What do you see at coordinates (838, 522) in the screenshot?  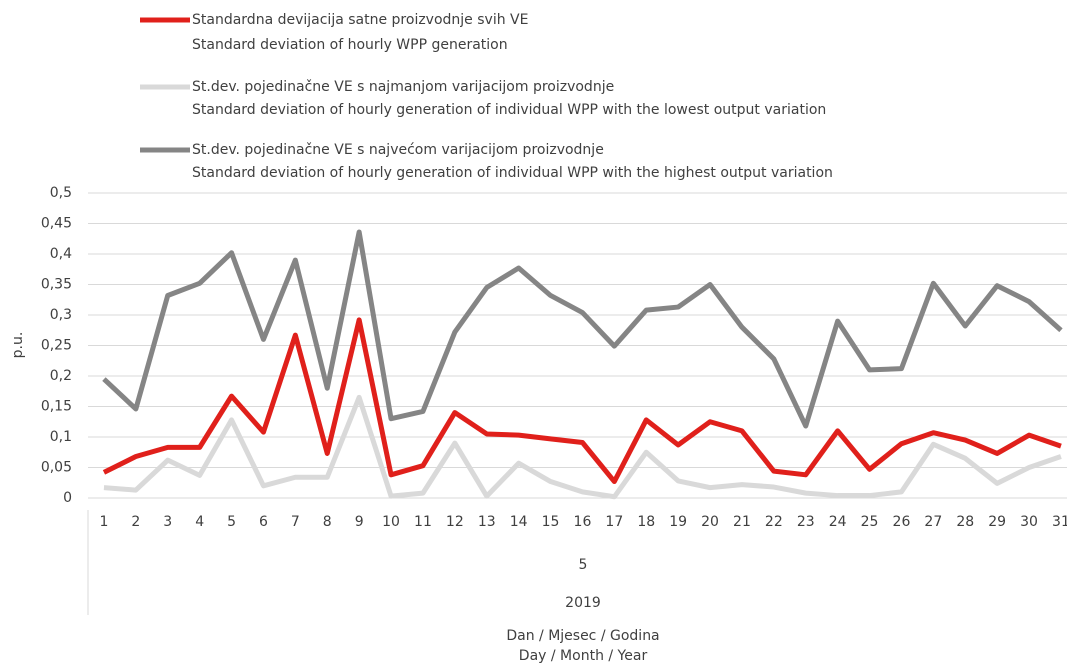 I see `x-tick-label: 24` at bounding box center [838, 522].